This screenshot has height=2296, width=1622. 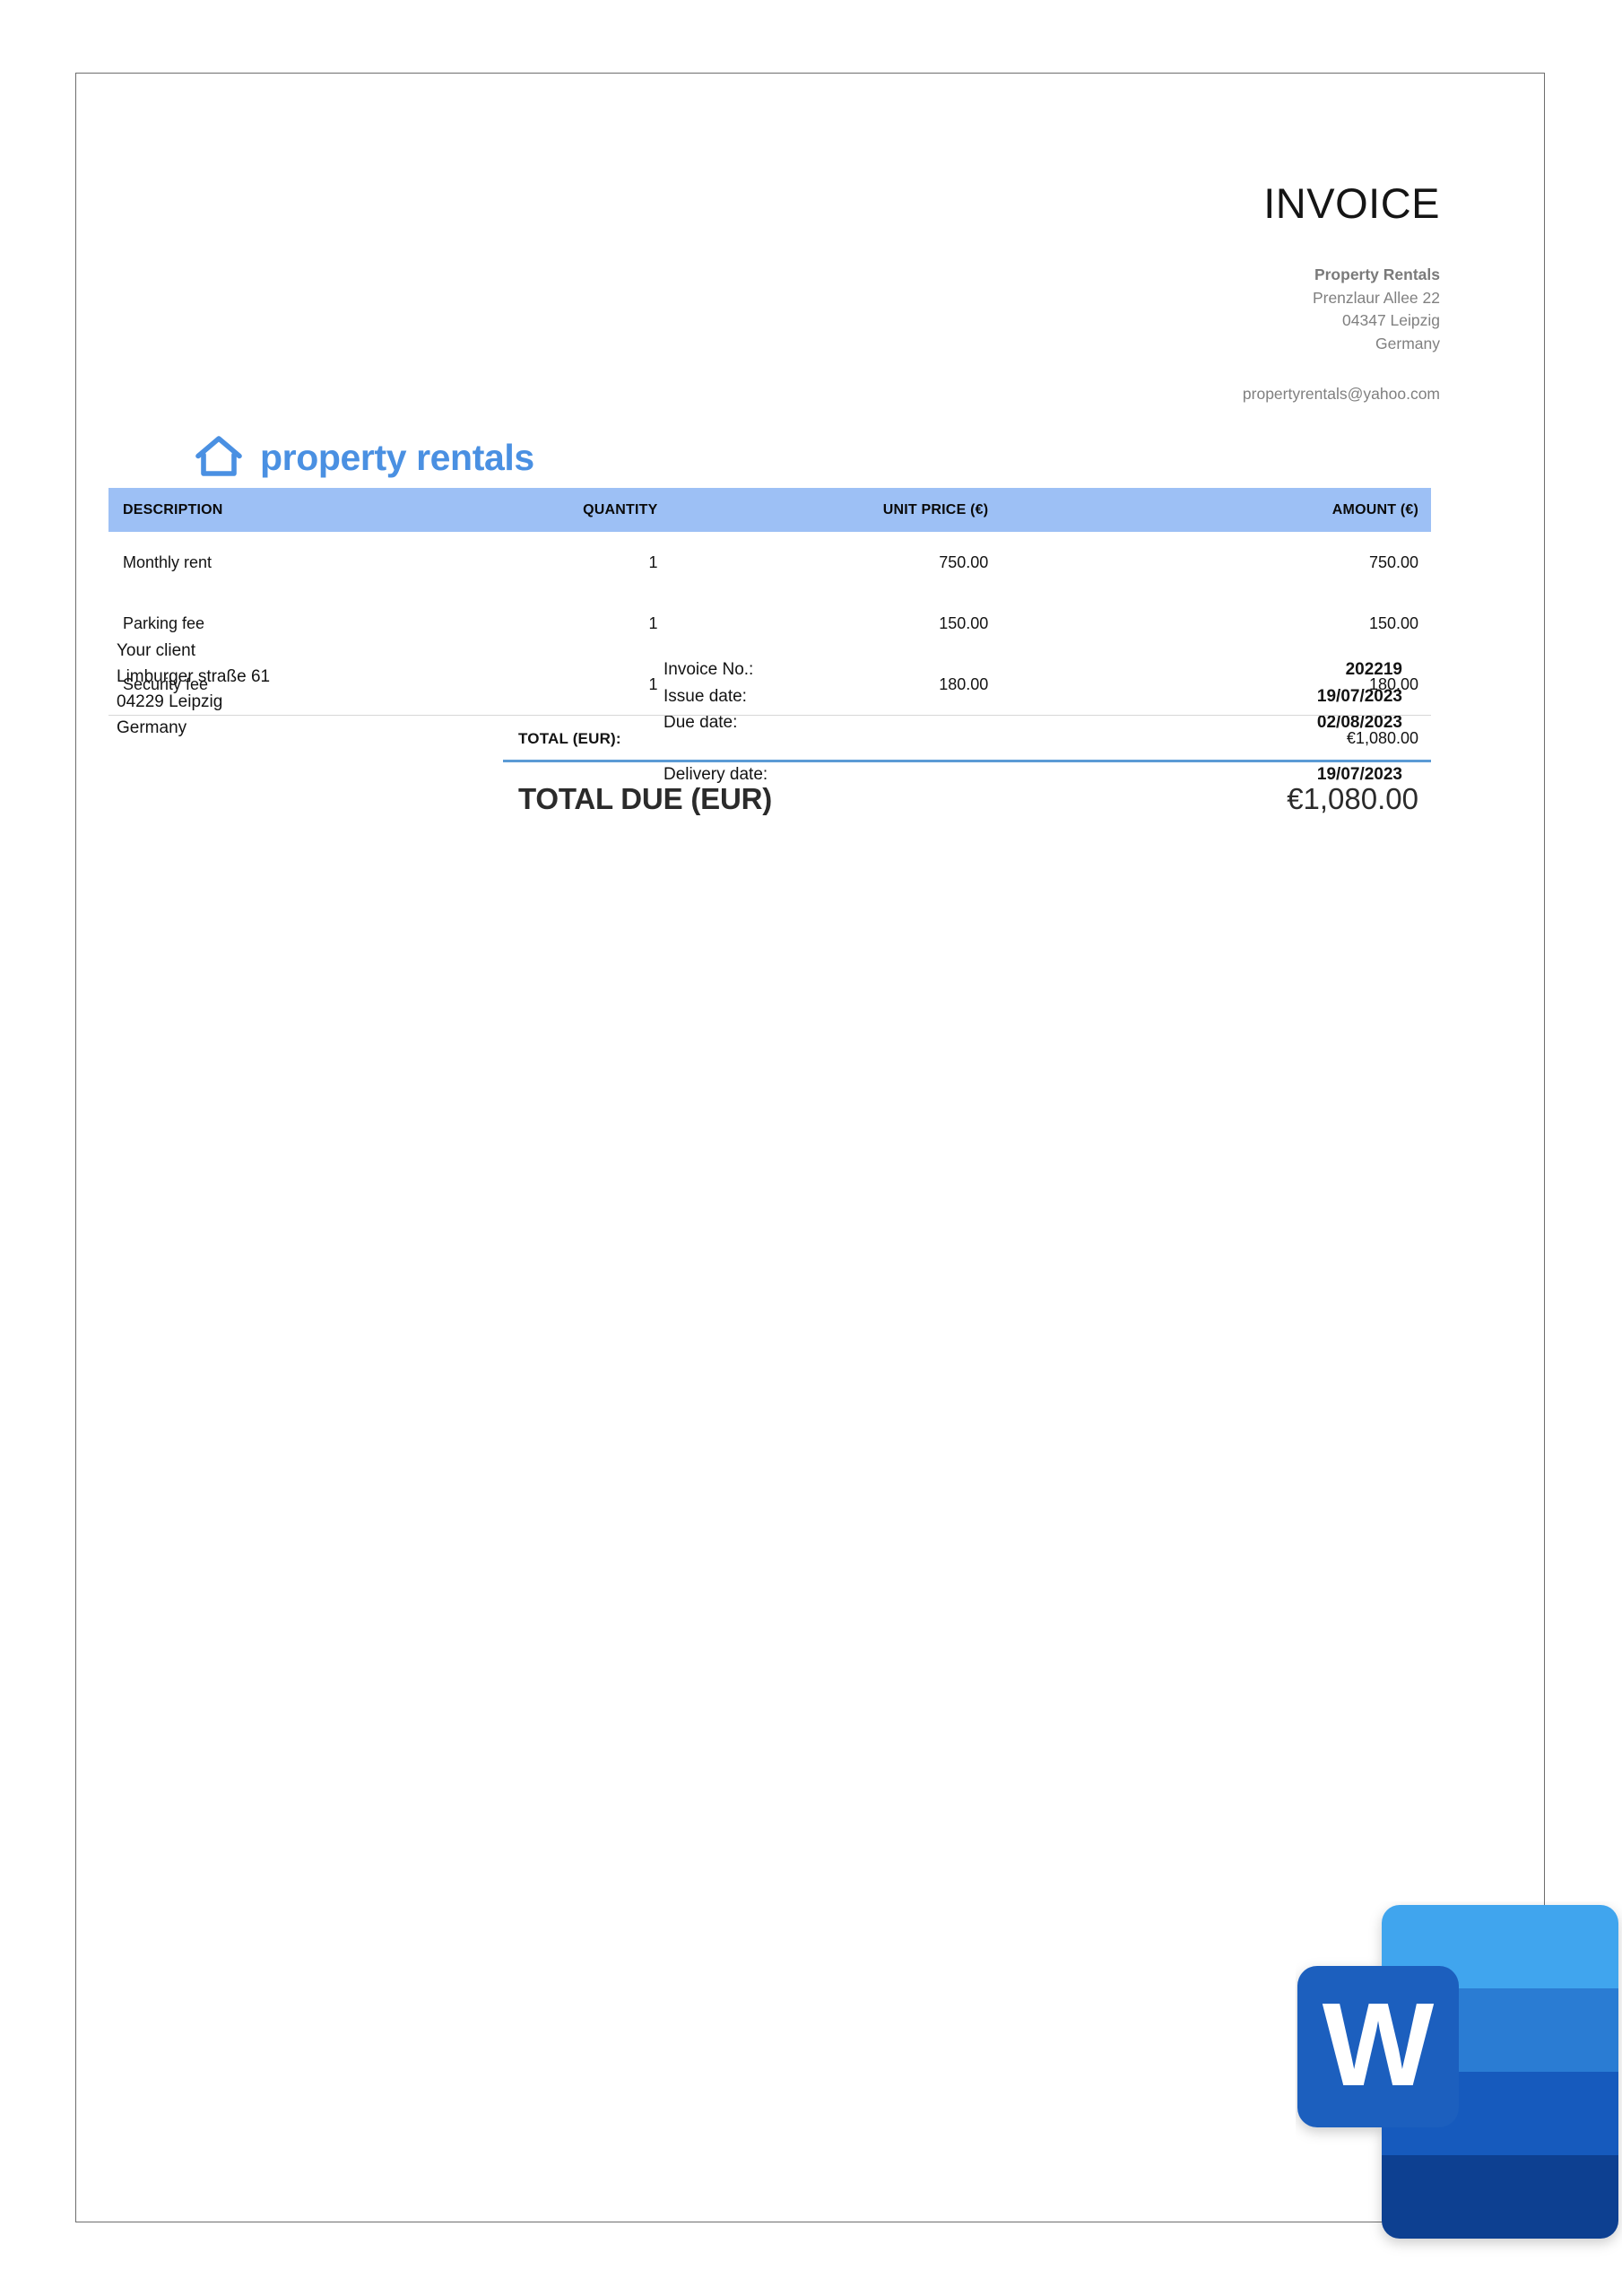 What do you see at coordinates (1459, 2098) in the screenshot?
I see `microsoft-word-icon: W` at bounding box center [1459, 2098].